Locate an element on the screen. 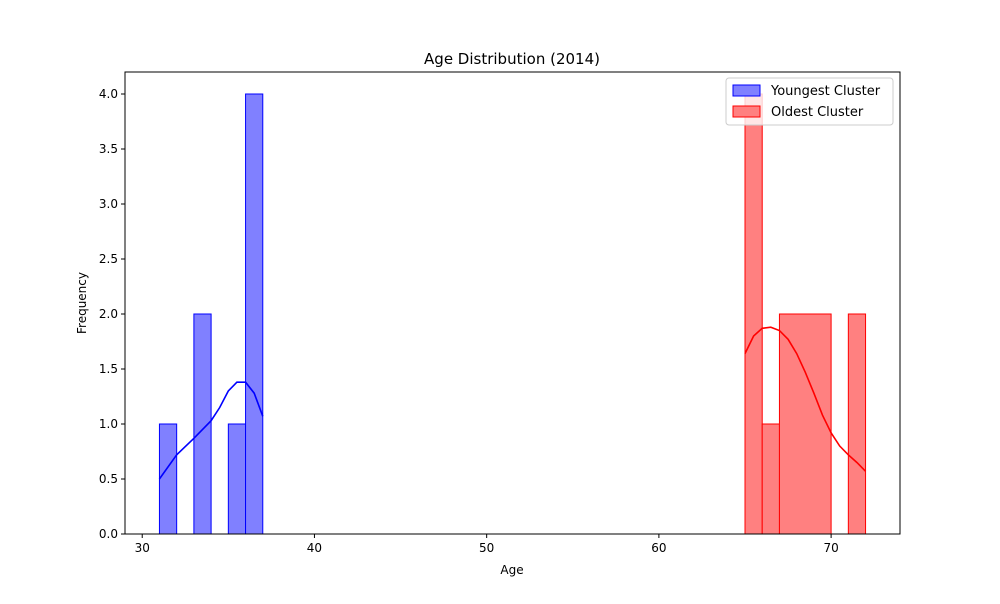  legend-frame is located at coordinates (809, 101).